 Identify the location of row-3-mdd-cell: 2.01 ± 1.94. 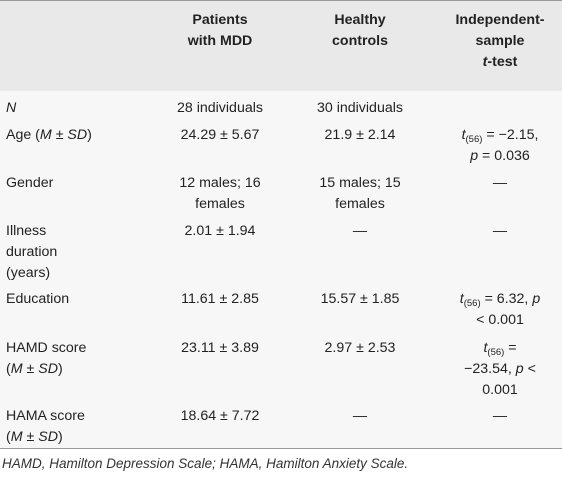
(220, 231).